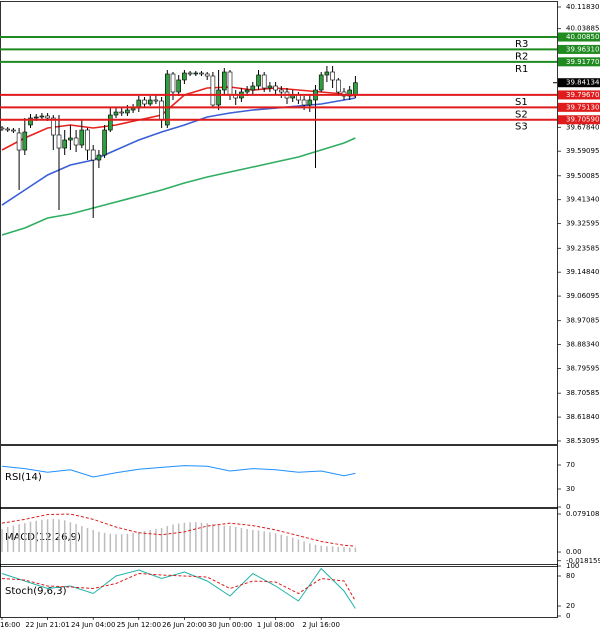 The width and height of the screenshot is (600, 631). I want to click on x-tick-label: 25 Jun 12:00, so click(139, 625).